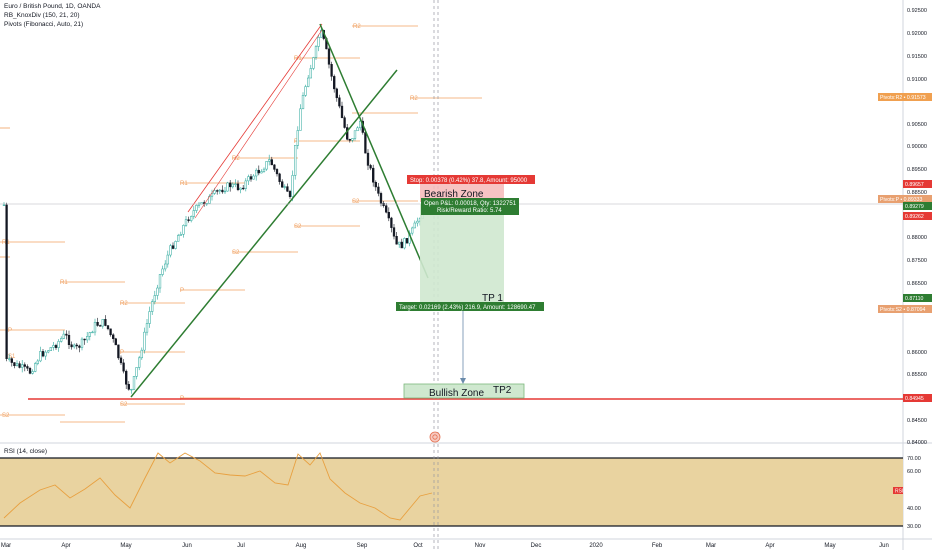 The image size is (932, 550). What do you see at coordinates (42, 15) in the screenshot?
I see `indicator-knoxdiv: RB_KnoxDiv (150, 21, 20)` at bounding box center [42, 15].